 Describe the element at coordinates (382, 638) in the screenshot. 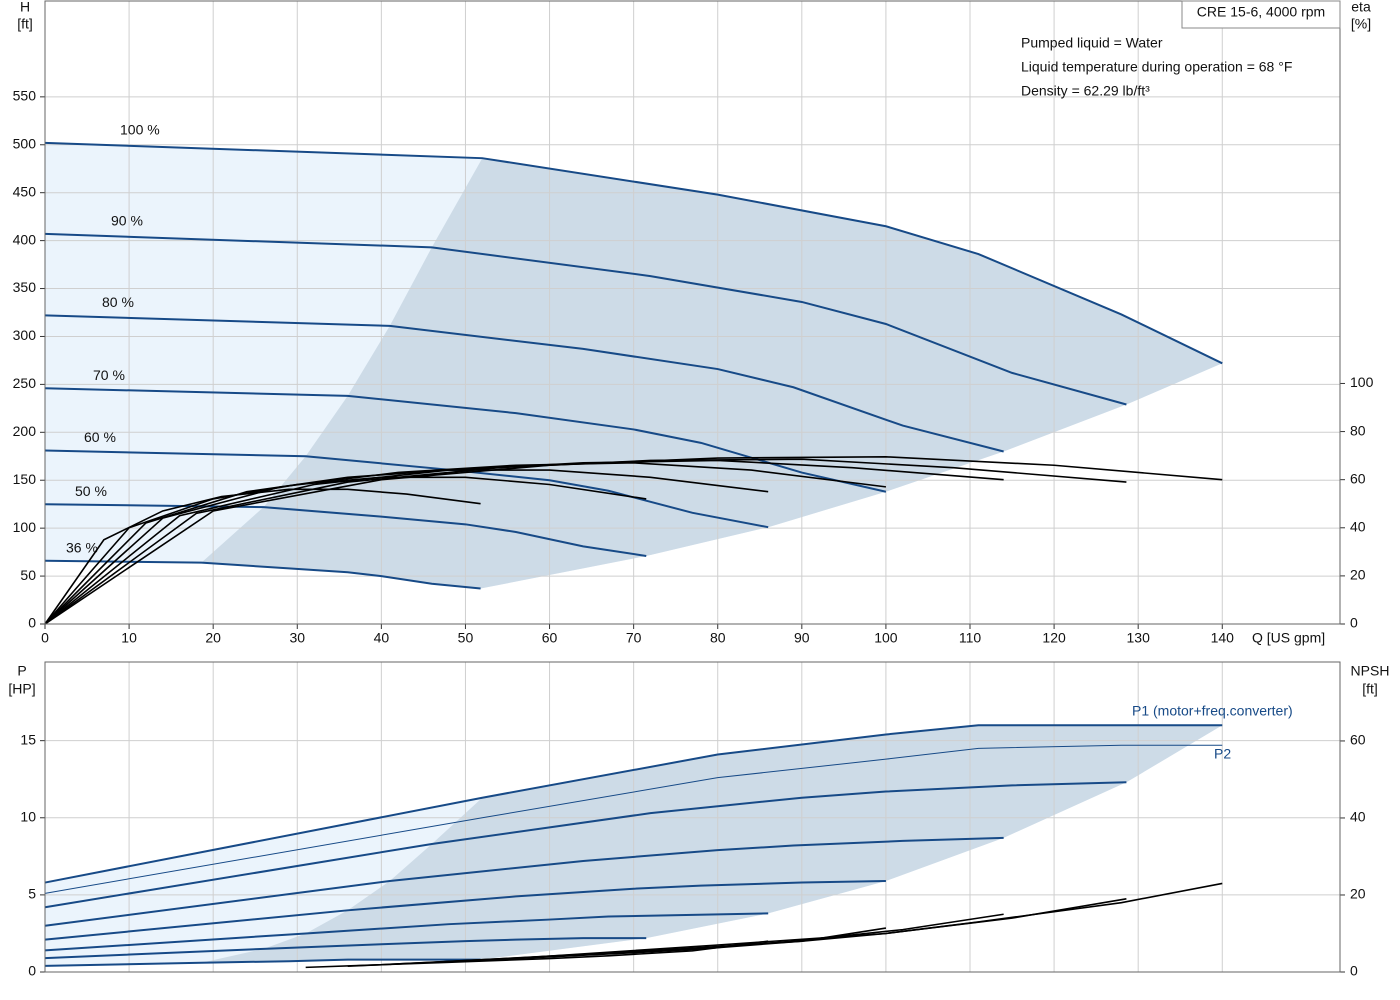

I see `x-tick-label: 40` at that location.